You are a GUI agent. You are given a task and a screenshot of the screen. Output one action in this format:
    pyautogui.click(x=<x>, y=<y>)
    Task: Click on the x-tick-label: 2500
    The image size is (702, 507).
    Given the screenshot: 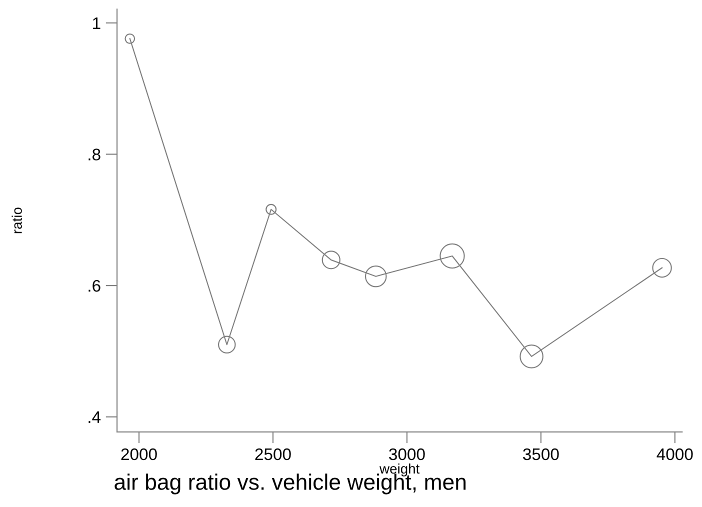 What is the action you would take?
    pyautogui.click(x=273, y=454)
    